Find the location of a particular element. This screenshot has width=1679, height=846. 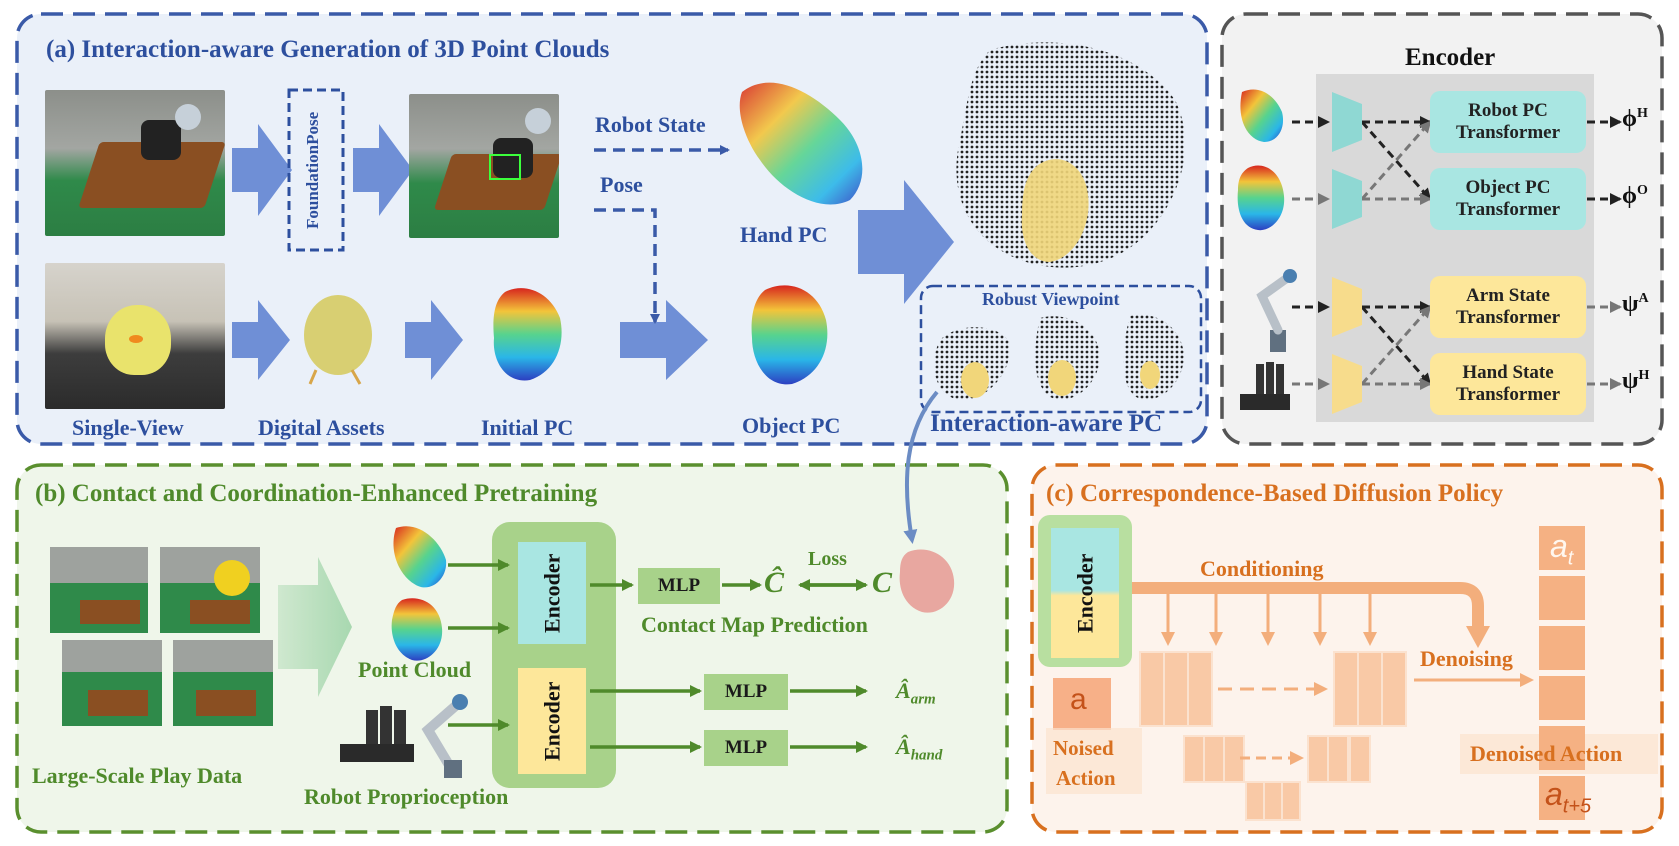

robot-hand-icon is located at coordinates (1265, 386).